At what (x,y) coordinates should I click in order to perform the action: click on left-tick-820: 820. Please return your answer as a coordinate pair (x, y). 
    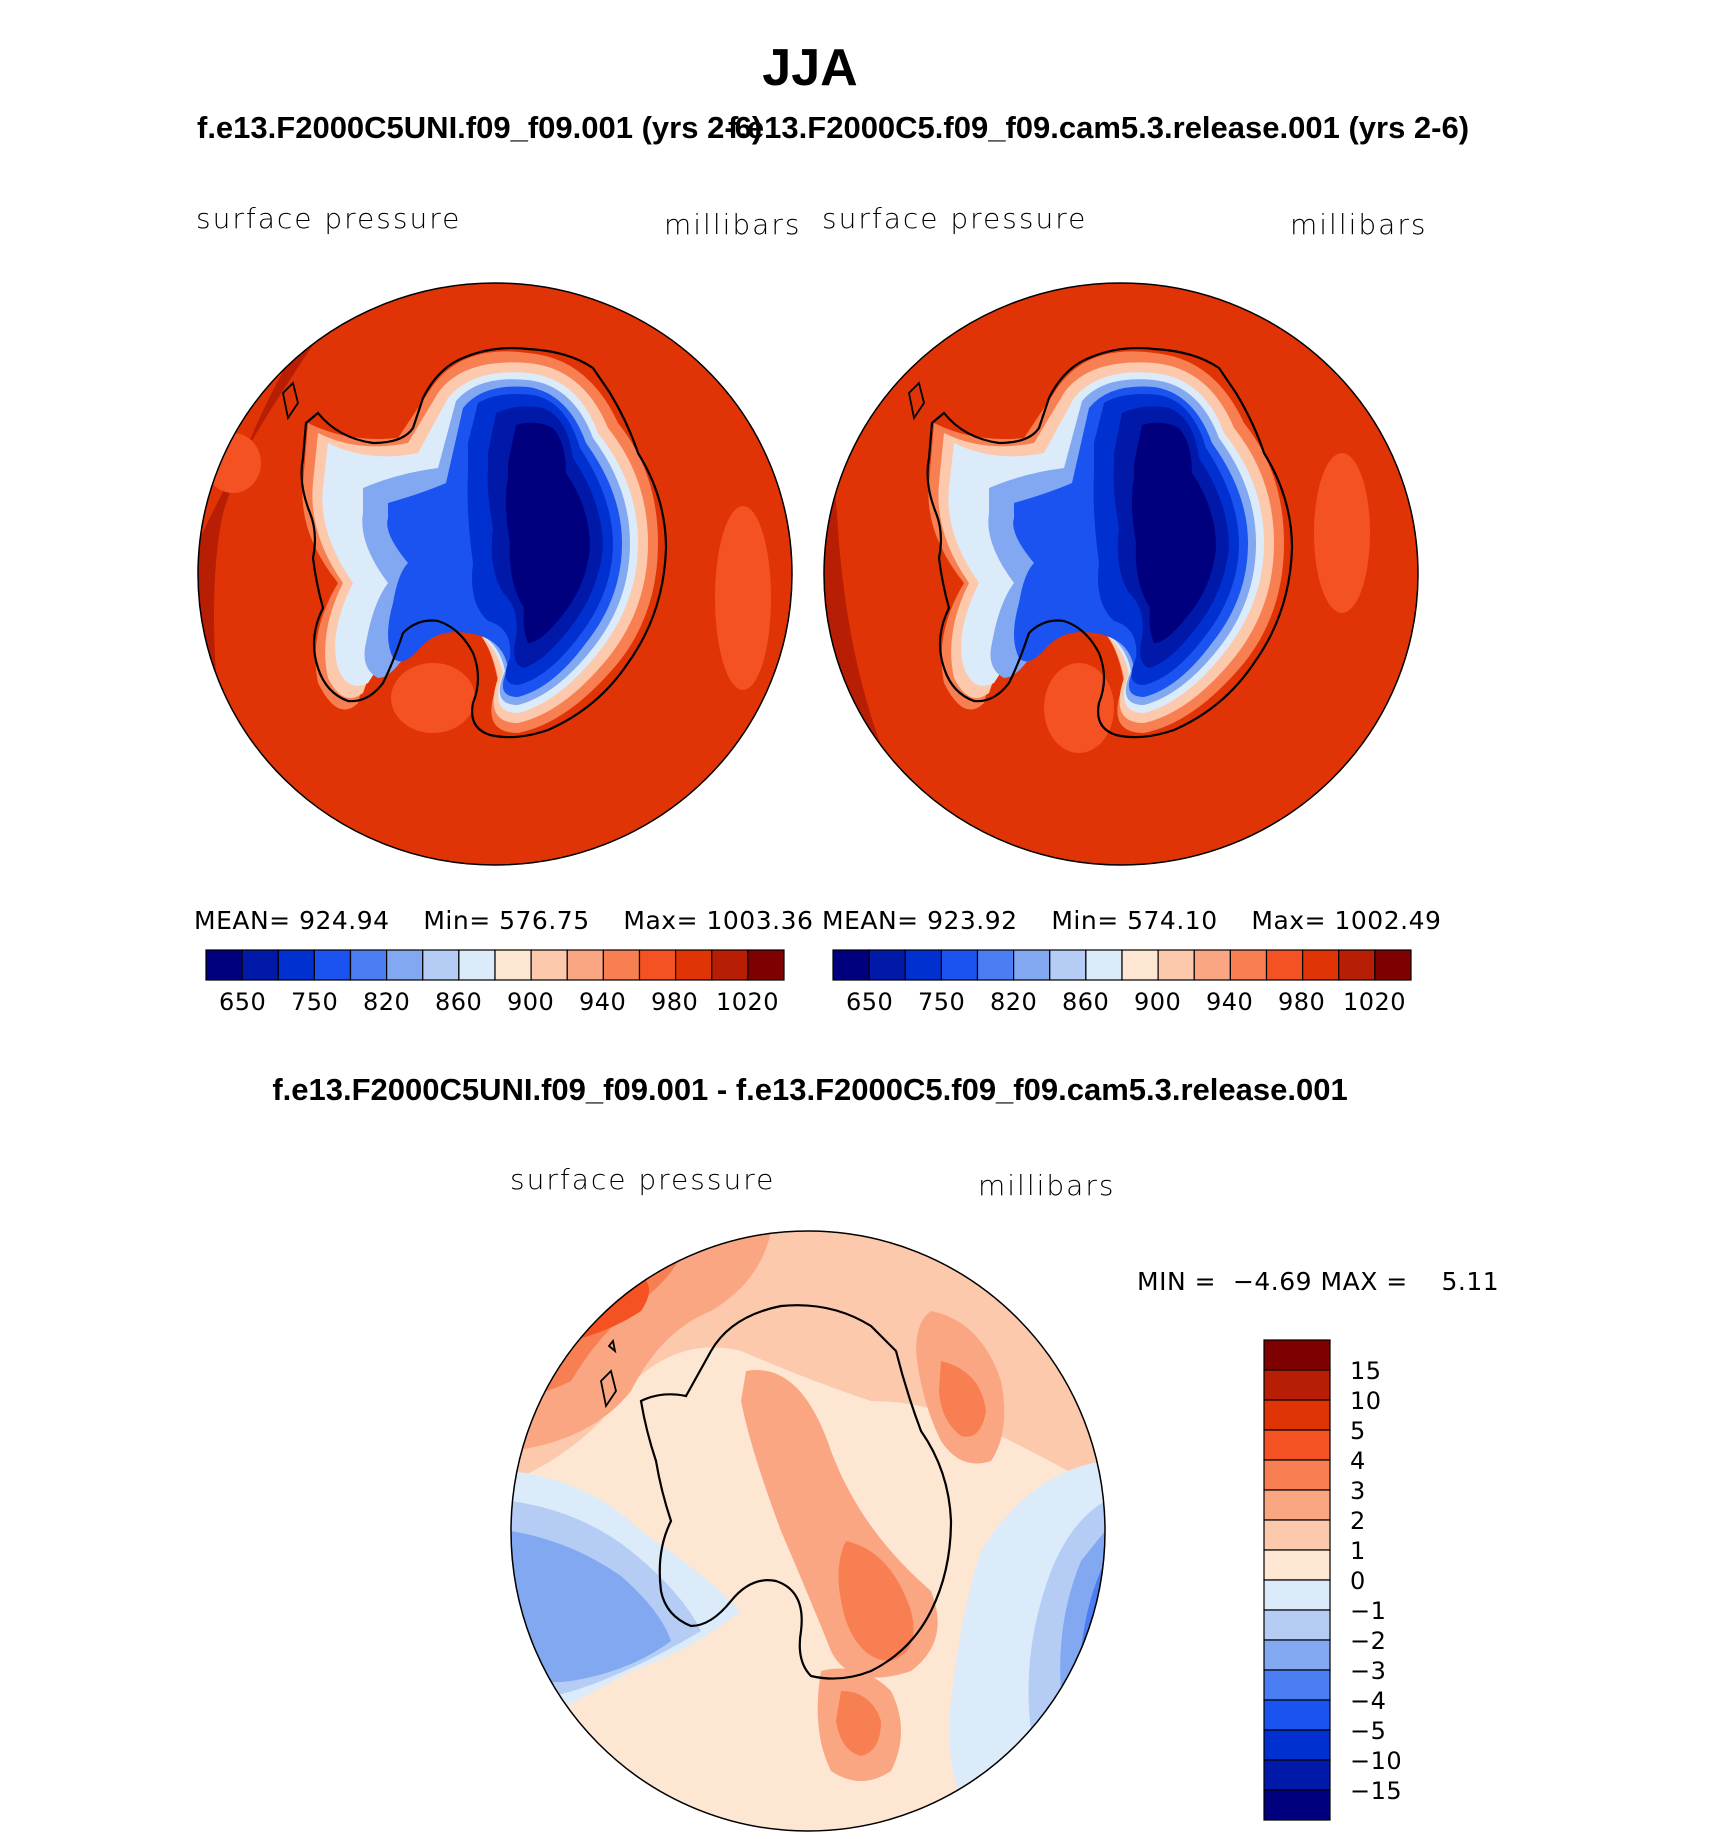
    Looking at the image, I should click on (387, 1002).